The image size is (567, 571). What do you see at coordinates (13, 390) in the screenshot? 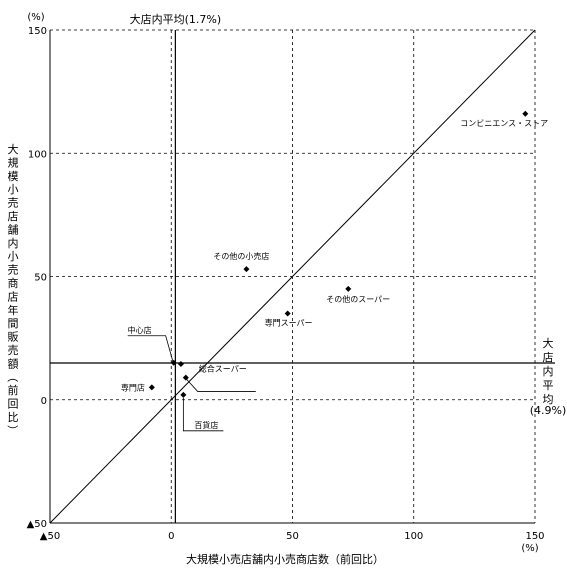
I see `y-axis-title-char: 前` at bounding box center [13, 390].